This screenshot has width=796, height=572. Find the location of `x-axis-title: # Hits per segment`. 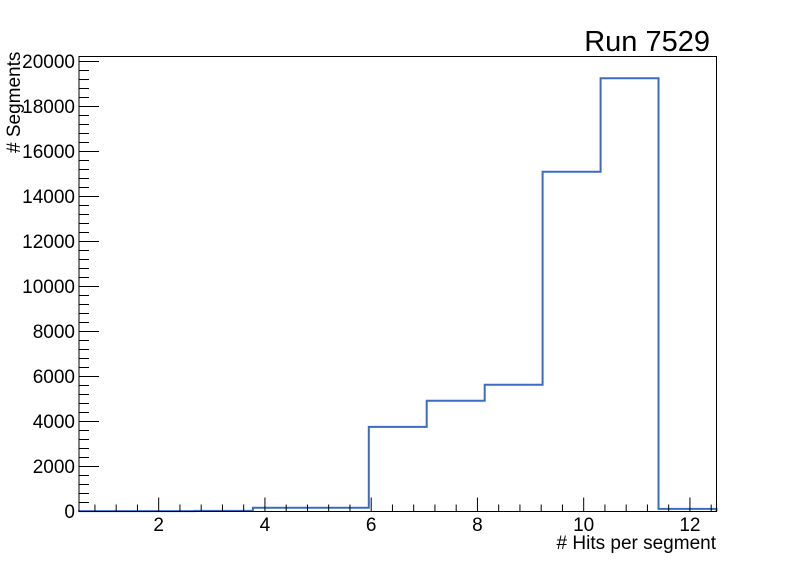

x-axis-title: # Hits per segment is located at coordinates (637, 543).